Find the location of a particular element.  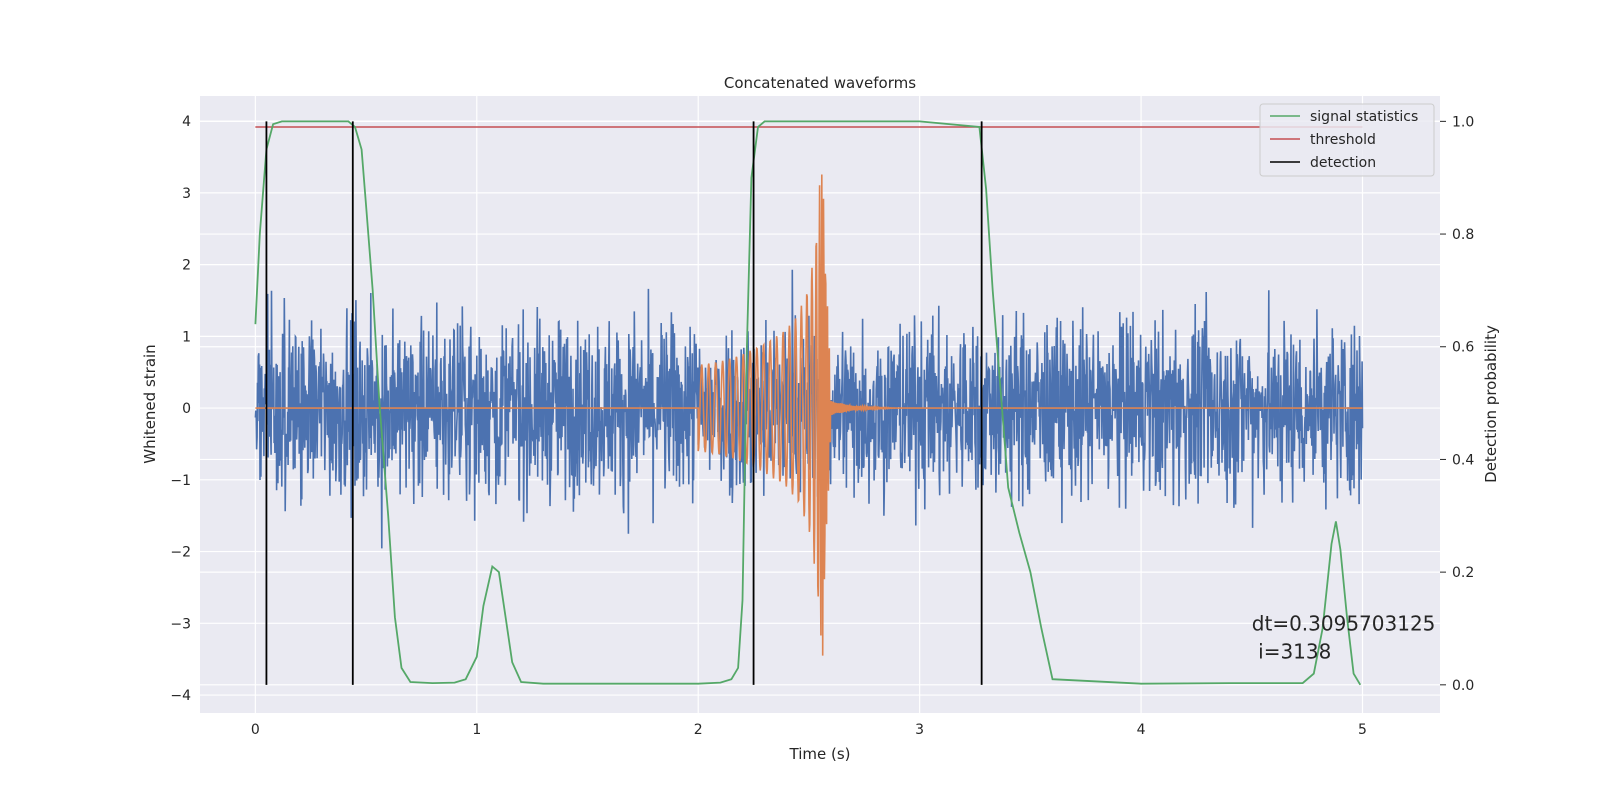

x-tick-label: 5 is located at coordinates (1362, 730).